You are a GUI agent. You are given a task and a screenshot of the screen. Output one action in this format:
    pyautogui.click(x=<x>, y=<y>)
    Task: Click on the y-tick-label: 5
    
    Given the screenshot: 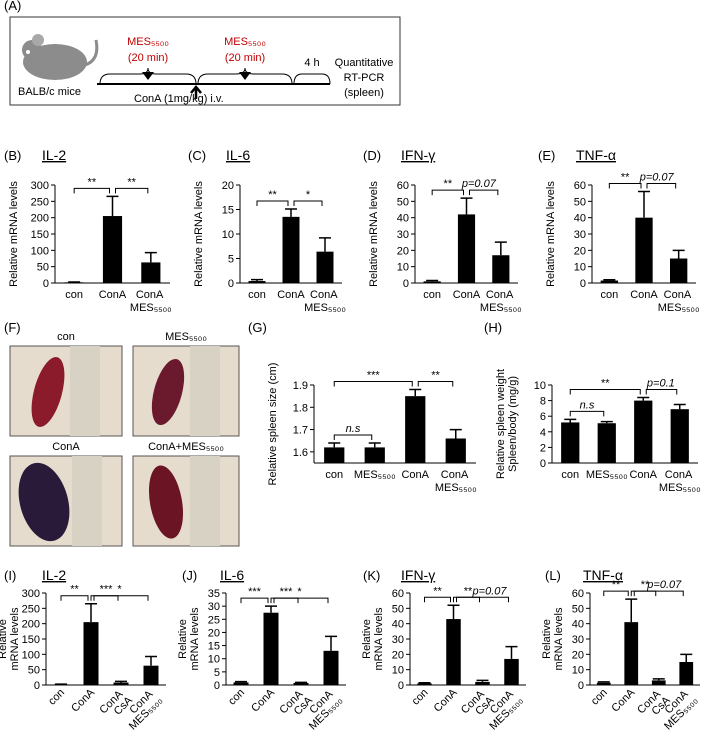 What is the action you would take?
    pyautogui.click(x=217, y=673)
    